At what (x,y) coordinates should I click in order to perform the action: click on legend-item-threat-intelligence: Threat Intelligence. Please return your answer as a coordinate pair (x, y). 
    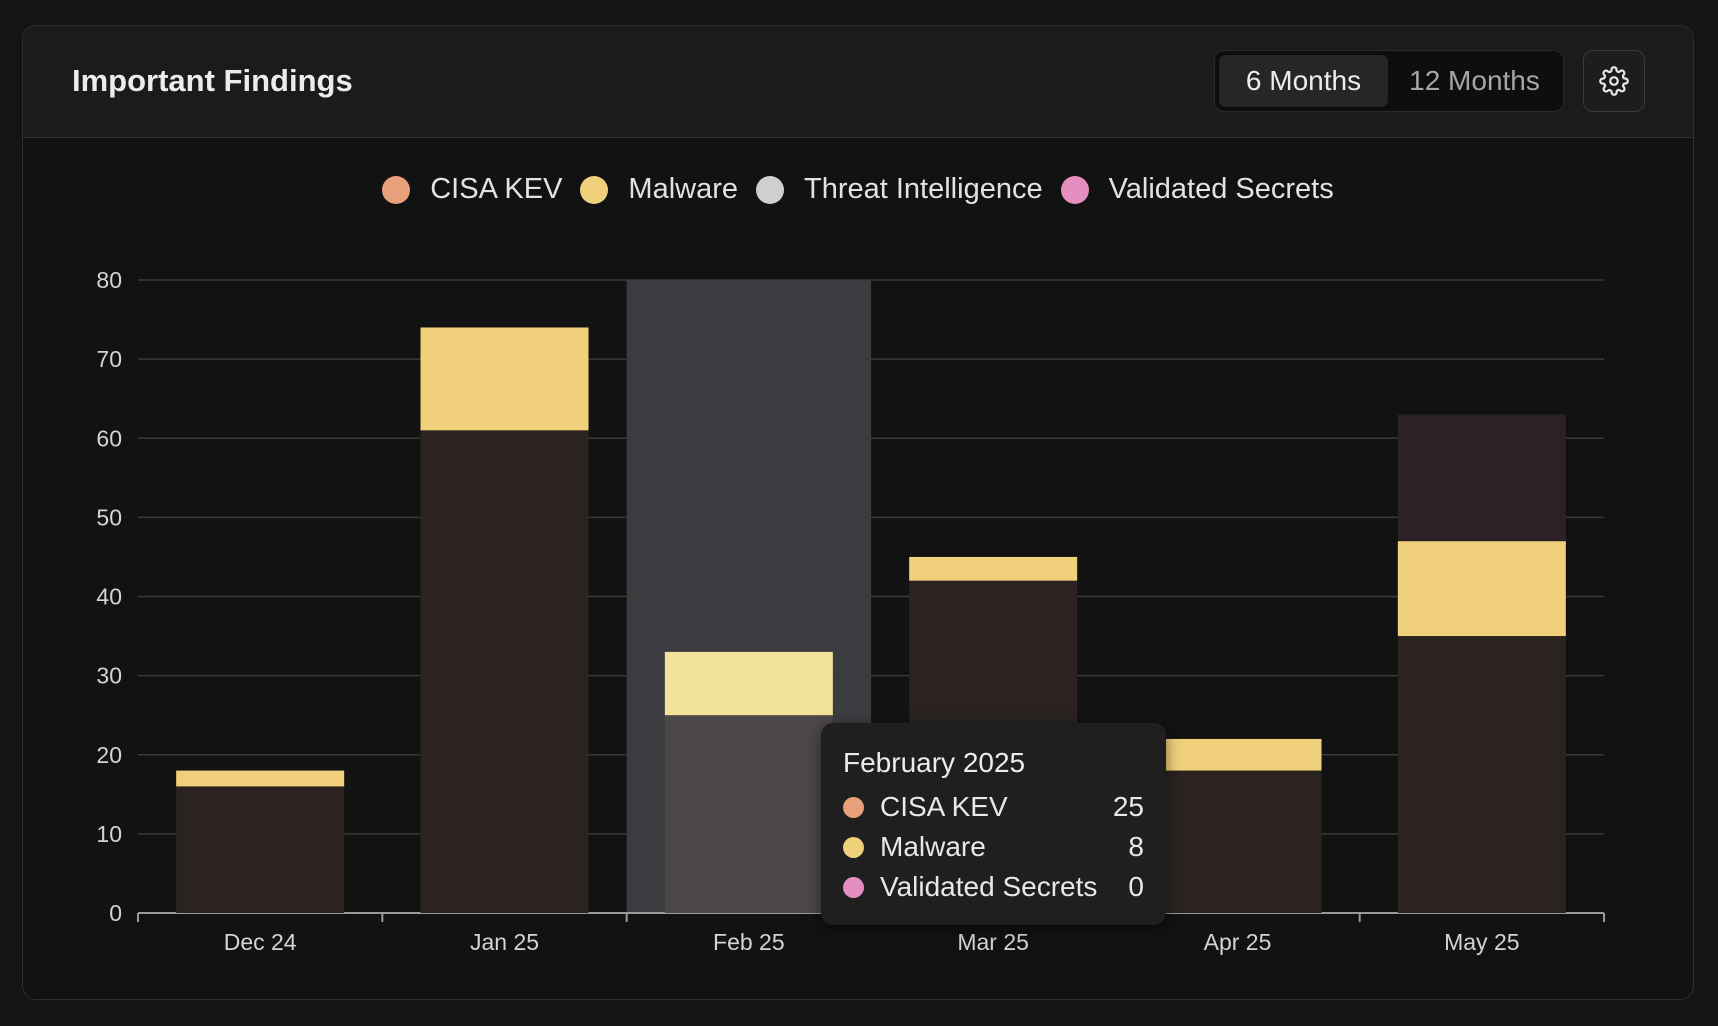
    Looking at the image, I should click on (899, 189).